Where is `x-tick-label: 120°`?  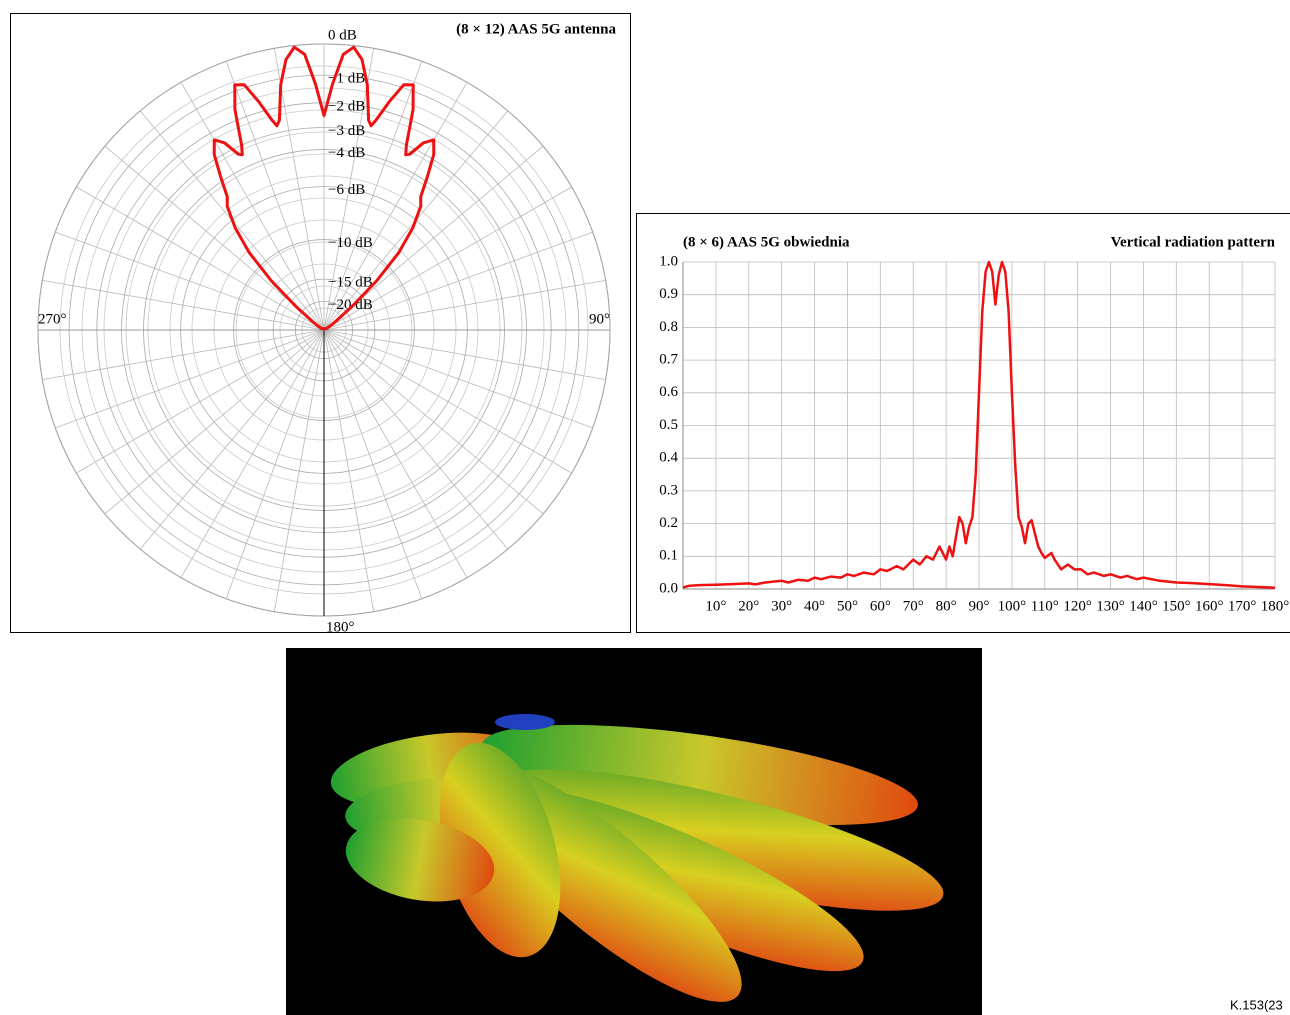 x-tick-label: 120° is located at coordinates (1077, 606).